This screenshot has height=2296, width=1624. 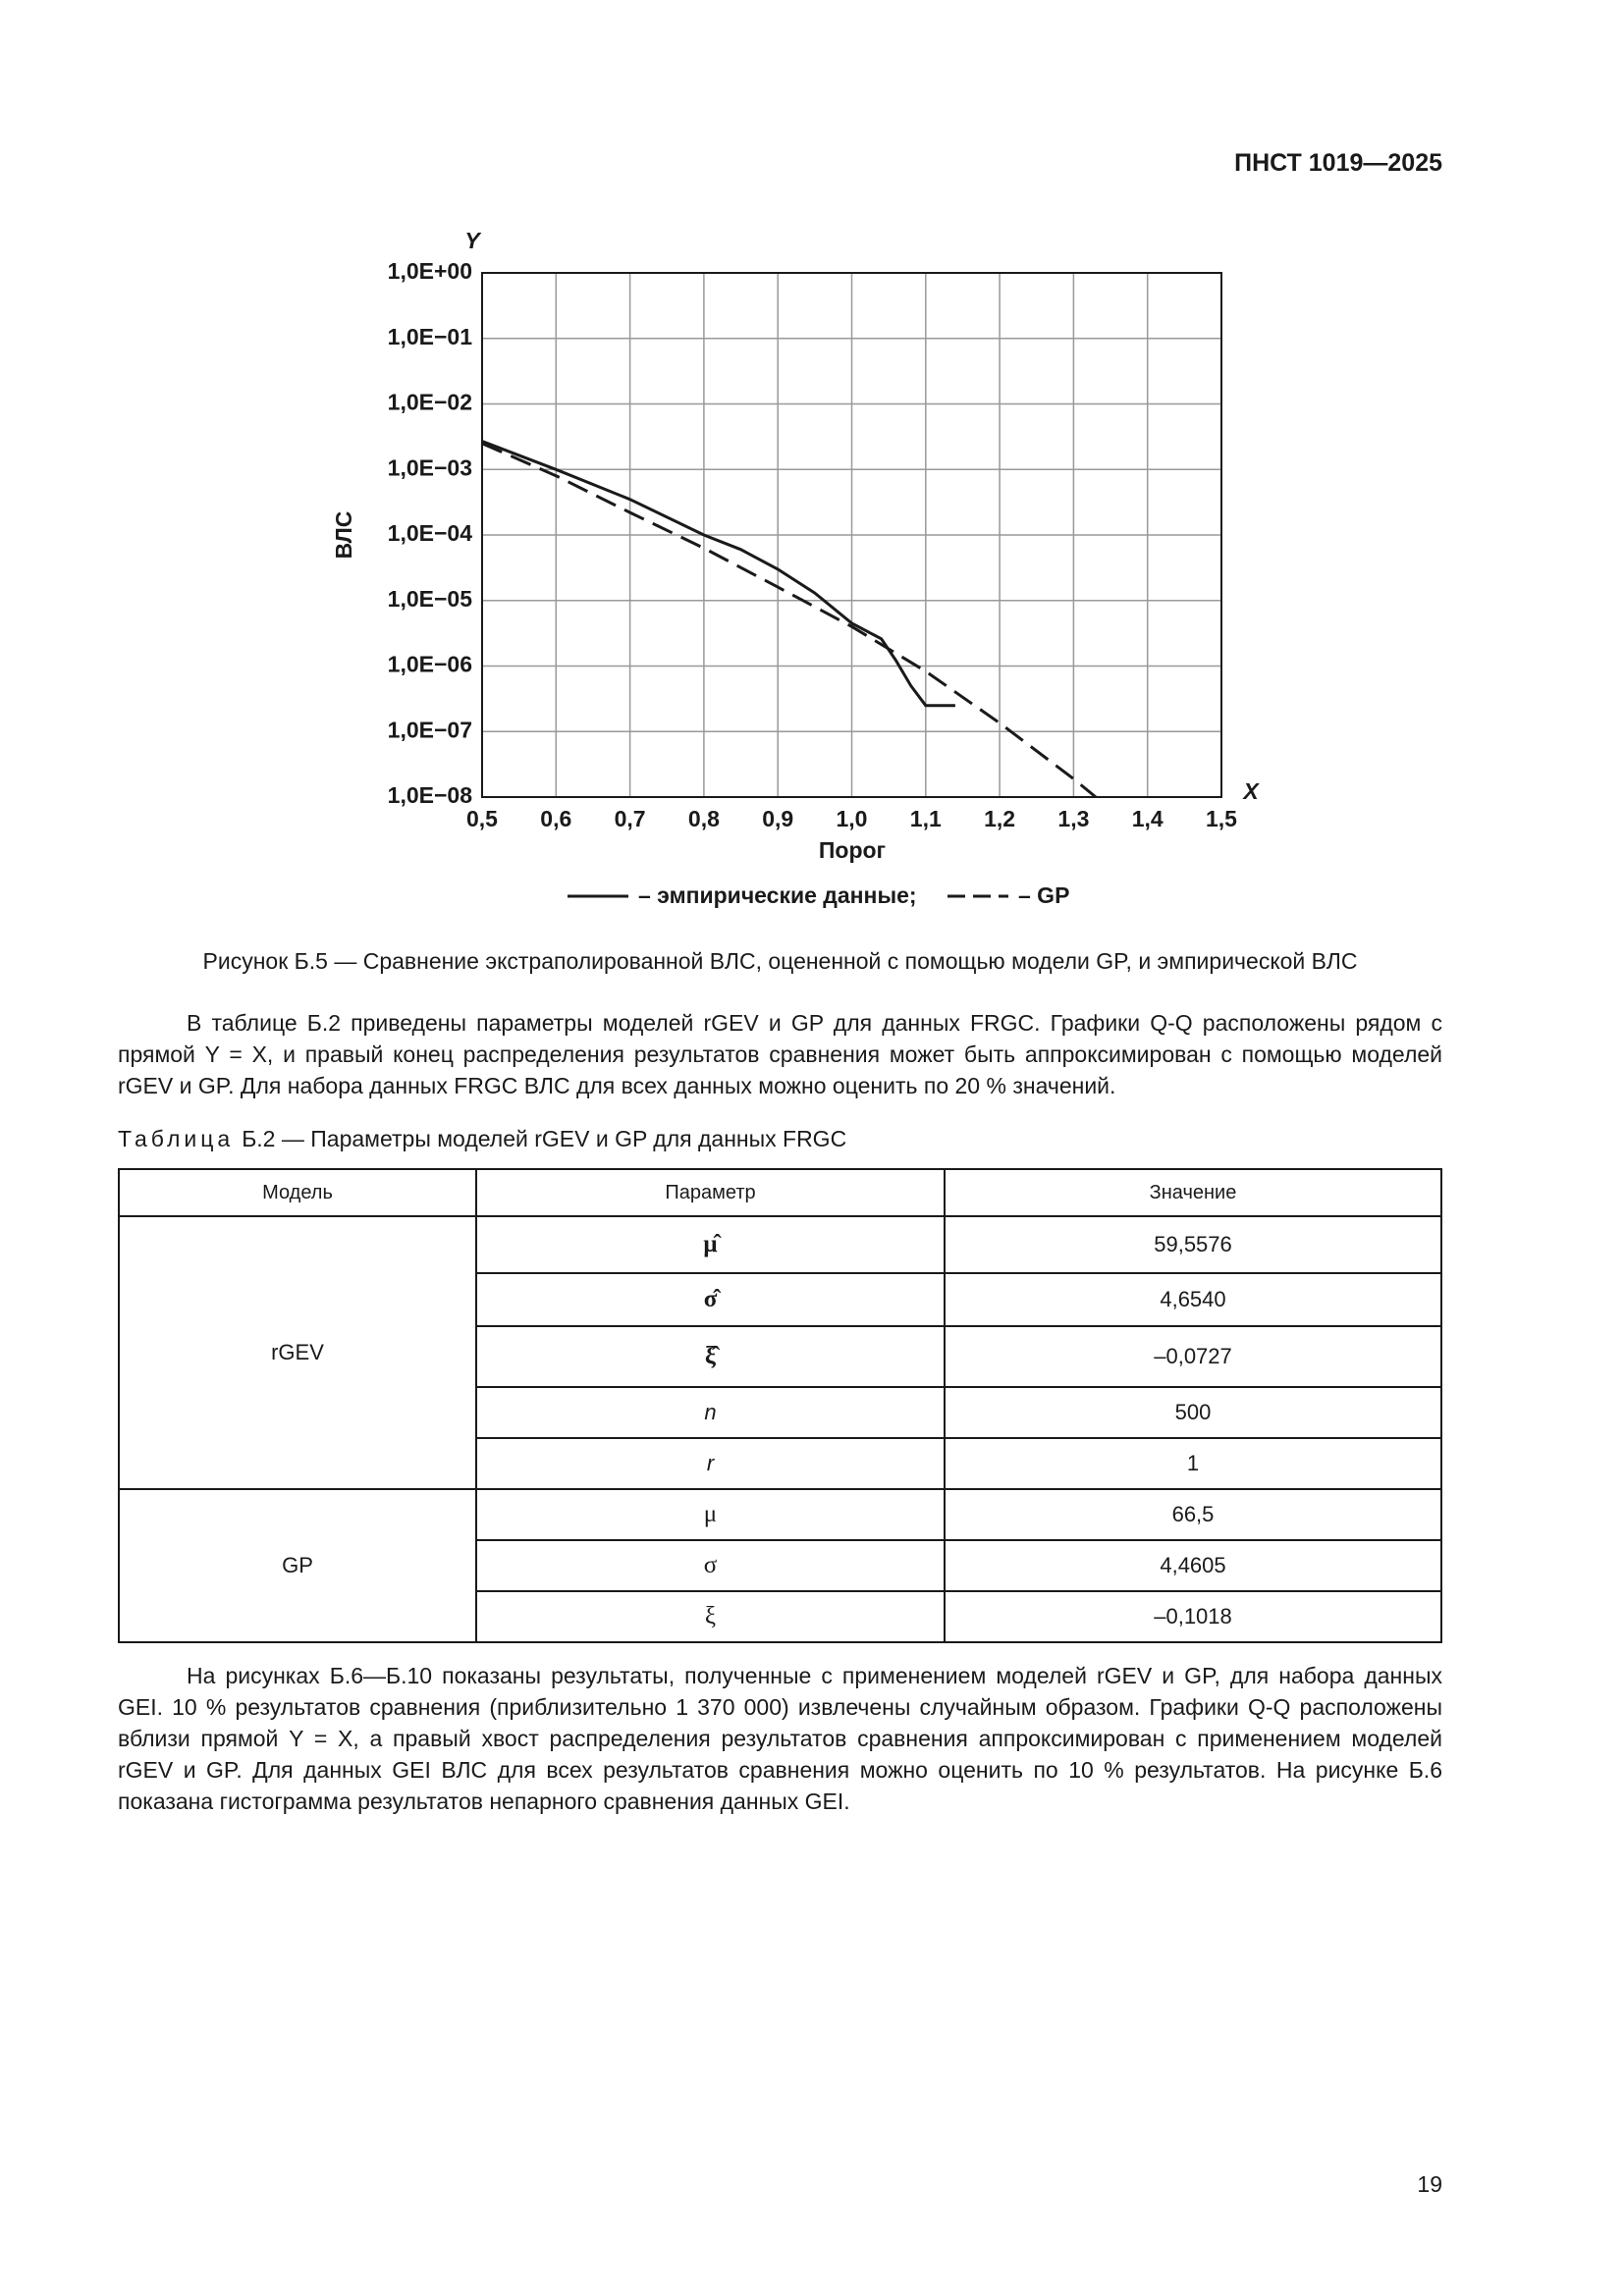 I want to click on model-cell: rGEV, so click(x=297, y=1352).